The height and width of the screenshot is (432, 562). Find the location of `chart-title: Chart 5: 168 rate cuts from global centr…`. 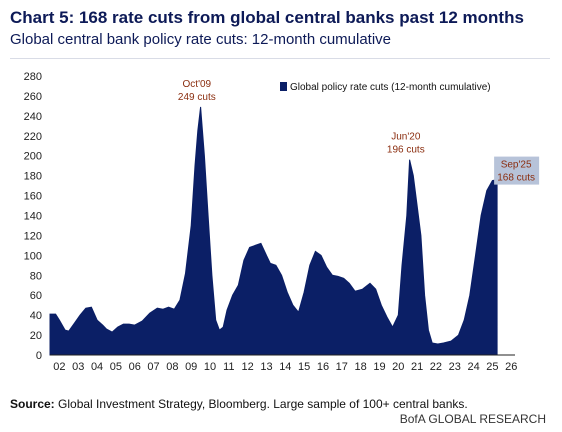

chart-title: Chart 5: 168 rate cuts from global centr… is located at coordinates (267, 17).